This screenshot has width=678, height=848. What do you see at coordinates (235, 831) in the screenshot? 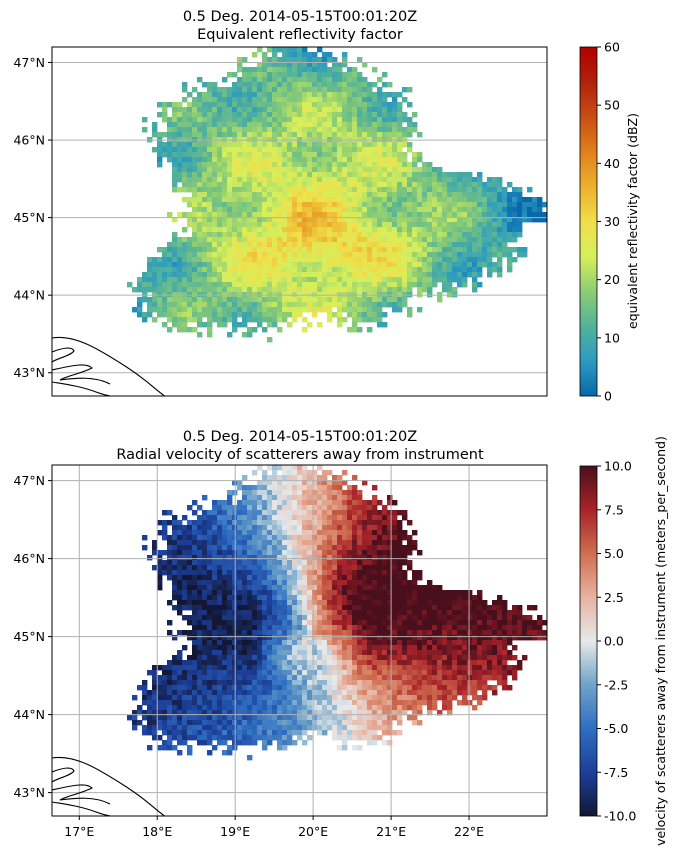
I see `lon-tick-label: 19°E` at bounding box center [235, 831].